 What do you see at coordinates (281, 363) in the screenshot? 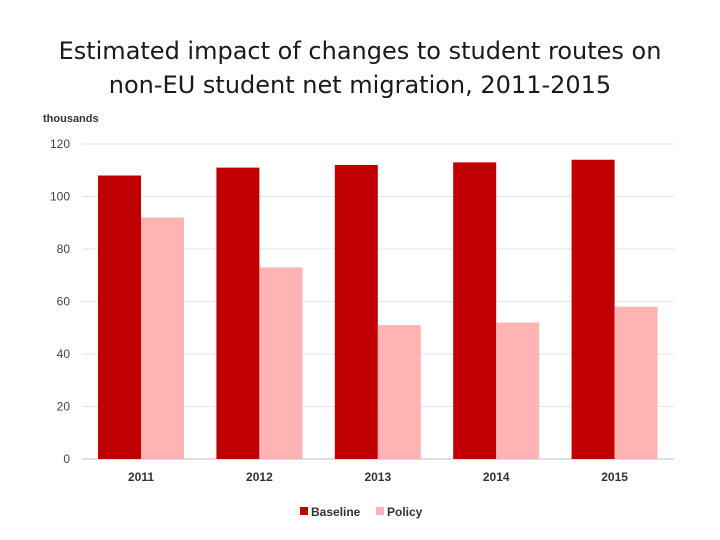
I see `bar-policy-2012` at bounding box center [281, 363].